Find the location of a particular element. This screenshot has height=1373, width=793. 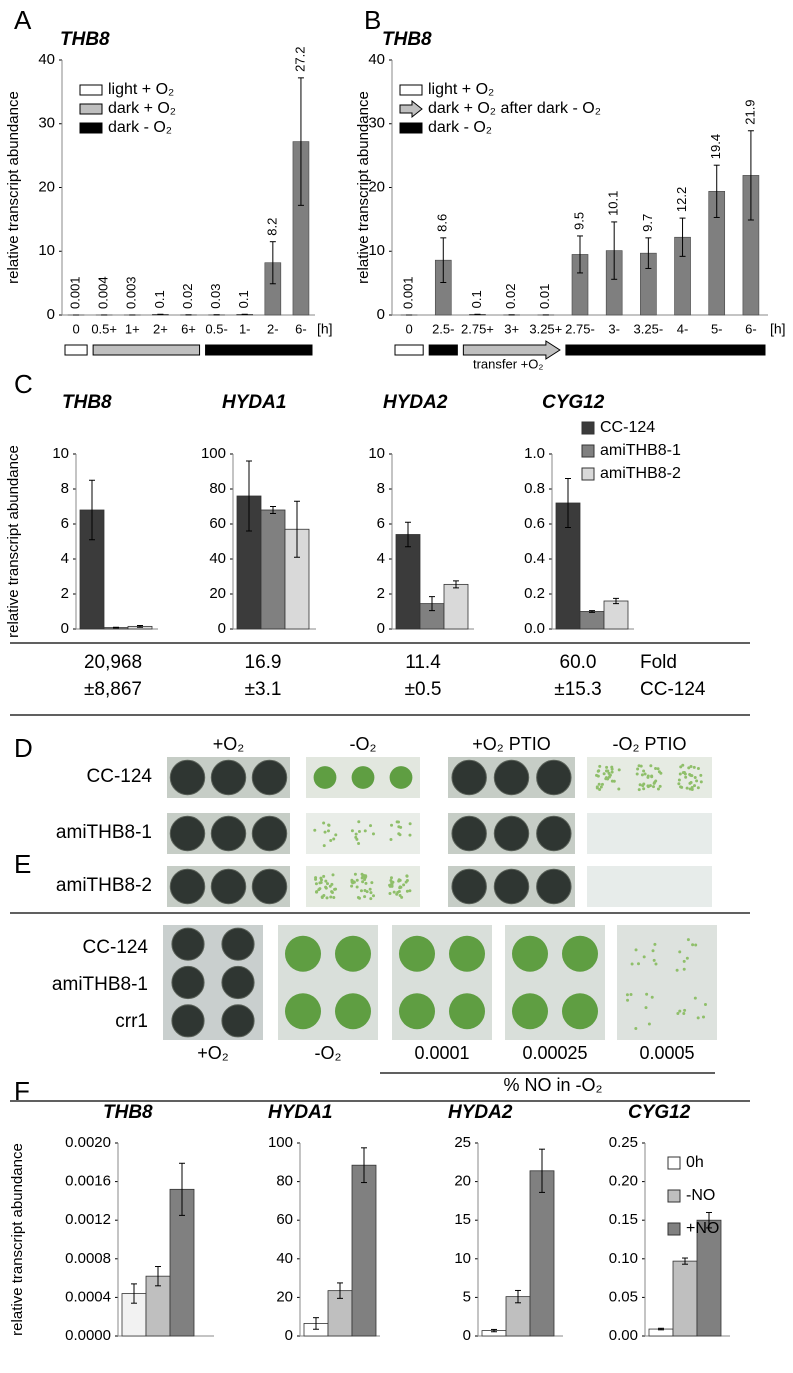

value-label: 0.1 is located at coordinates (476, 299).